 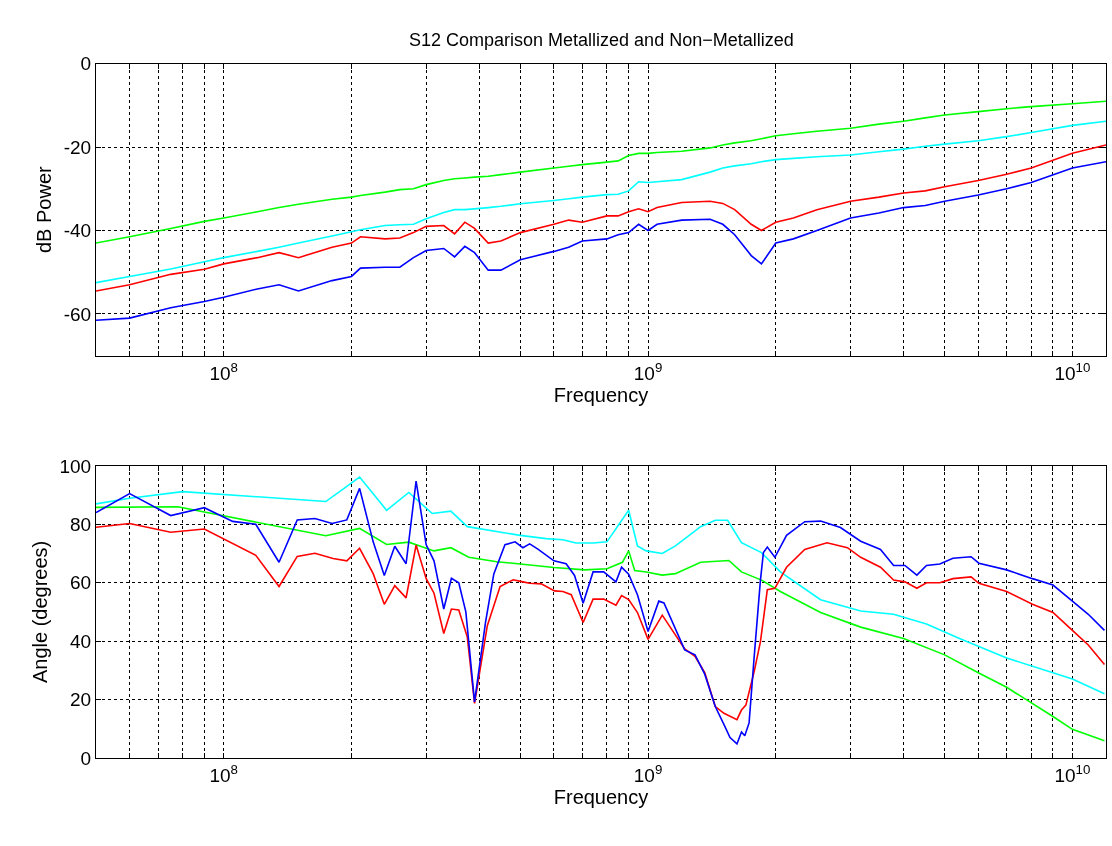 I want to click on y-tick-label: -20, so click(x=77, y=147).